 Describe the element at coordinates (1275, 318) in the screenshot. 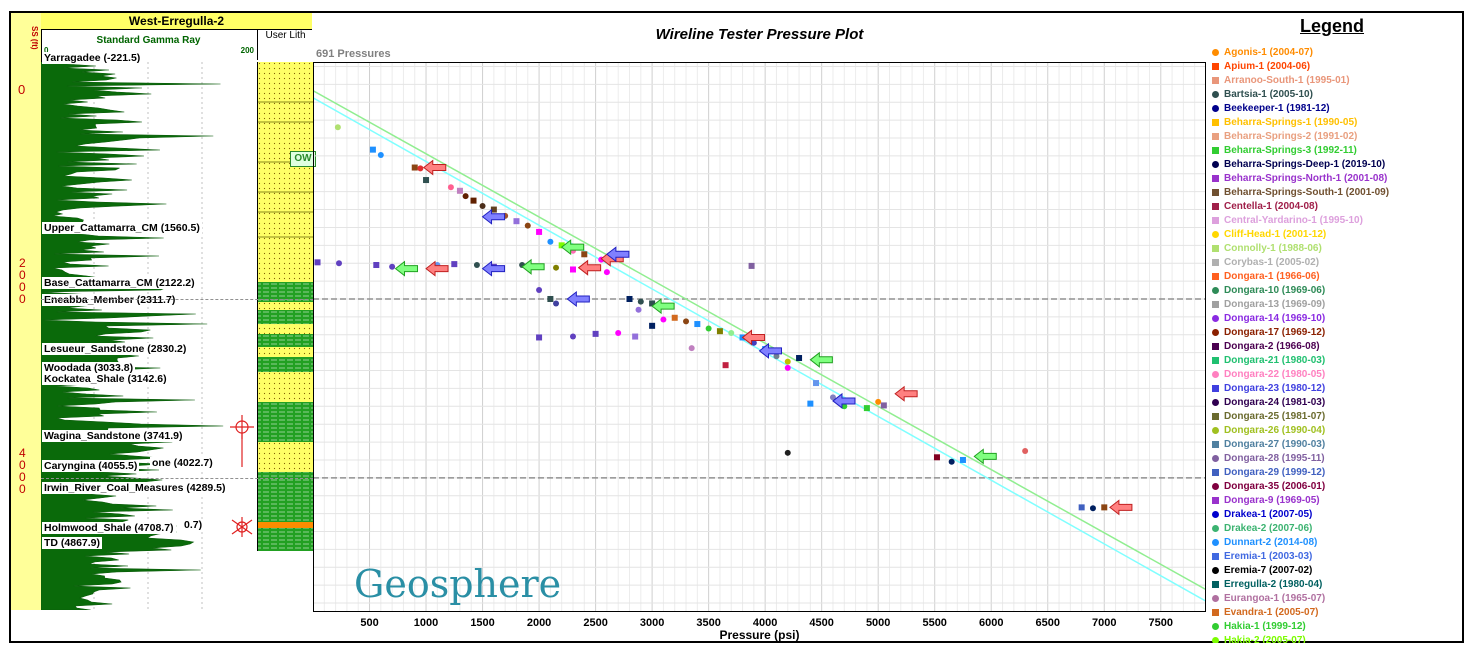

I see `legend-label: Dongara-14 (1969-10)` at that location.